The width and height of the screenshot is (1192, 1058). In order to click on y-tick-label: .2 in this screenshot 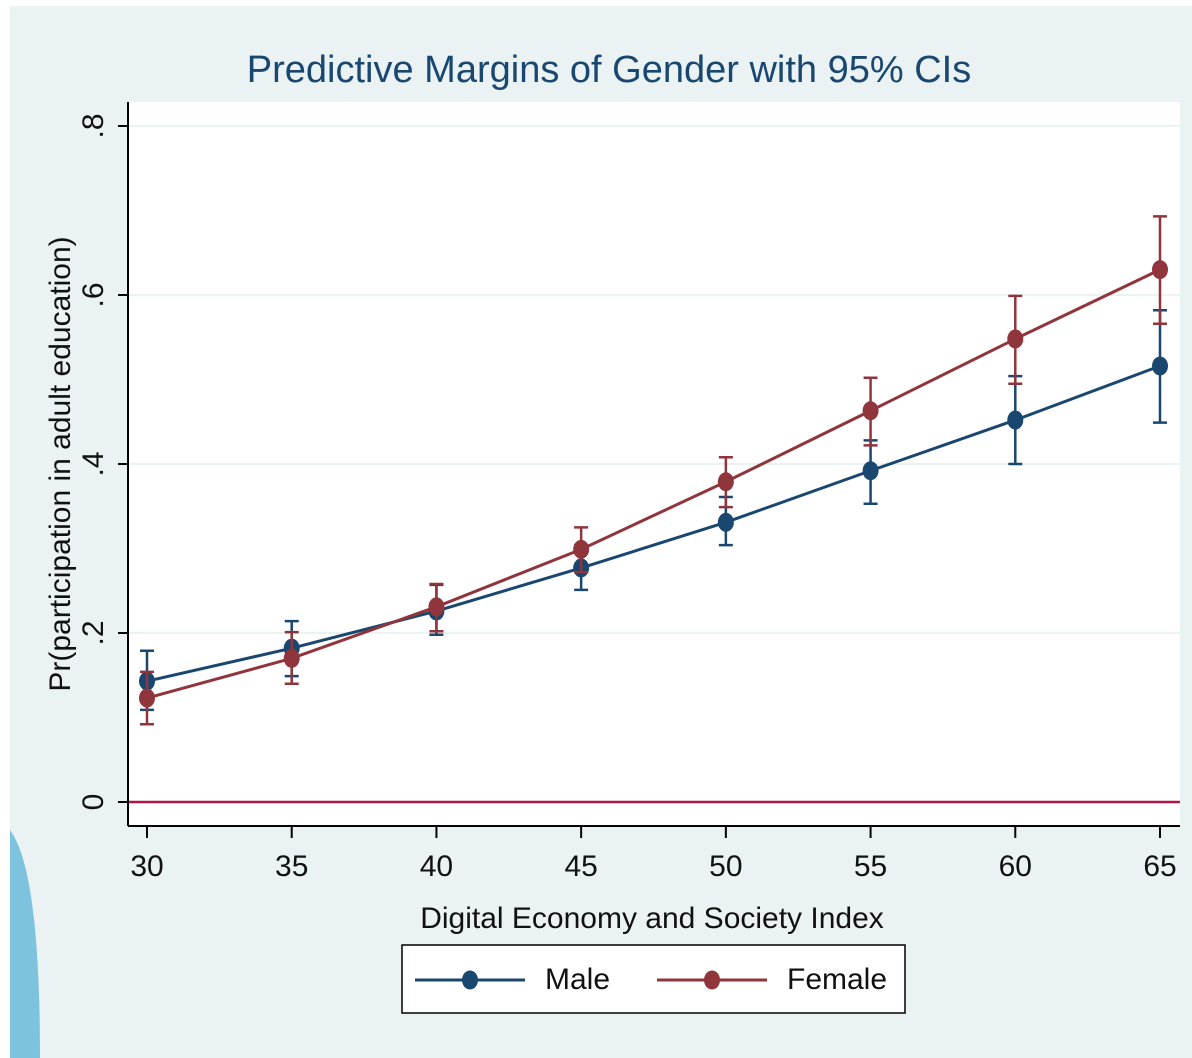, I will do `click(93, 632)`.